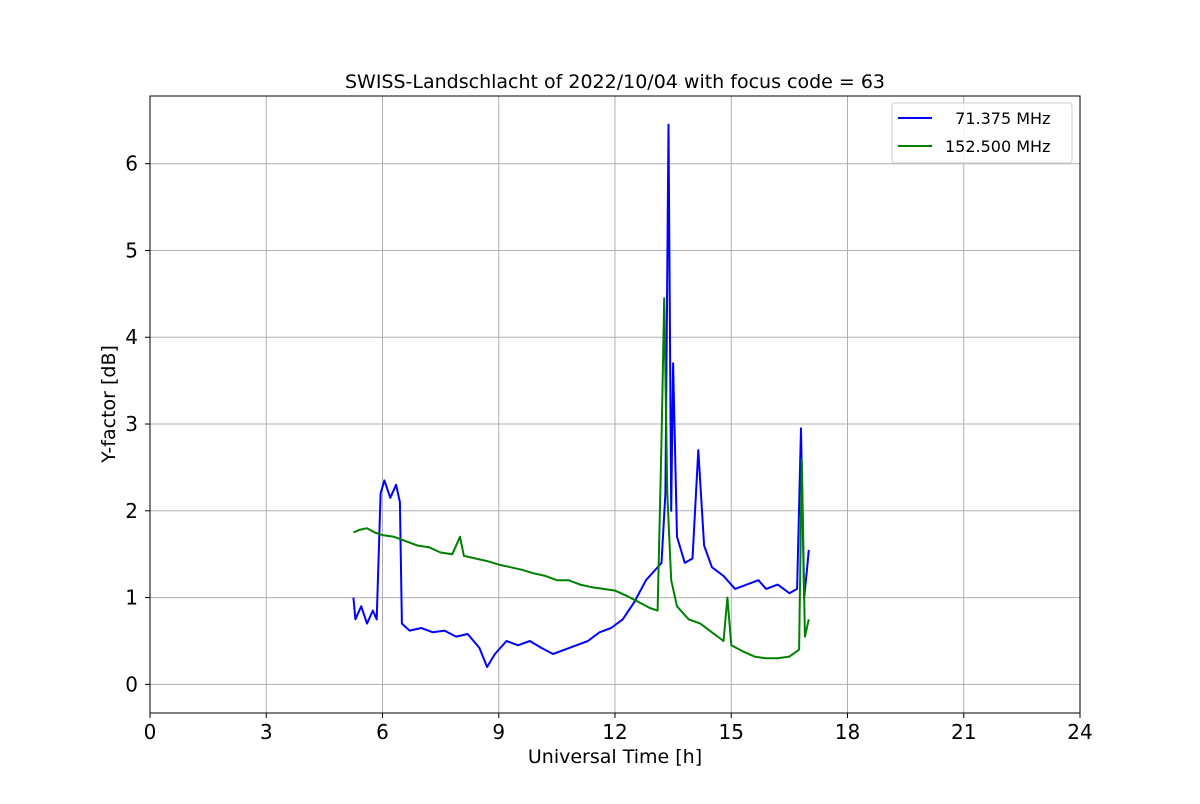 The height and width of the screenshot is (804, 1200). I want to click on x-tick-label: 12, so click(614, 732).